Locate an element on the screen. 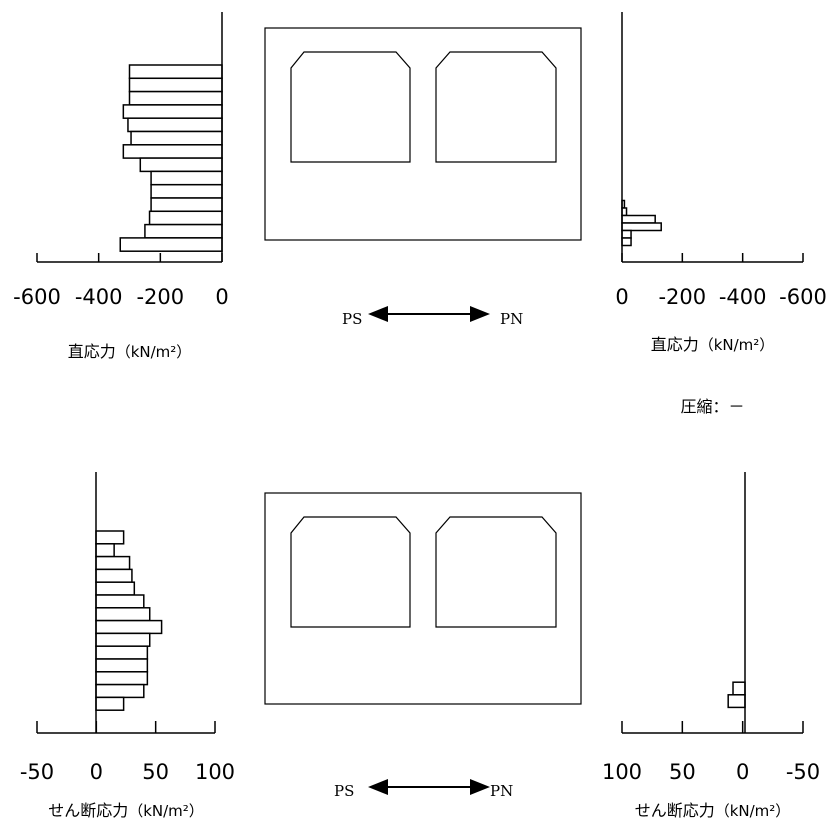 Image resolution: width=834 pixels, height=827 pixels. chart-normal-stress-pn: 0 -200 -400 -600 直応力（kN/m²） 圧縮：－ is located at coordinates (721, 214).